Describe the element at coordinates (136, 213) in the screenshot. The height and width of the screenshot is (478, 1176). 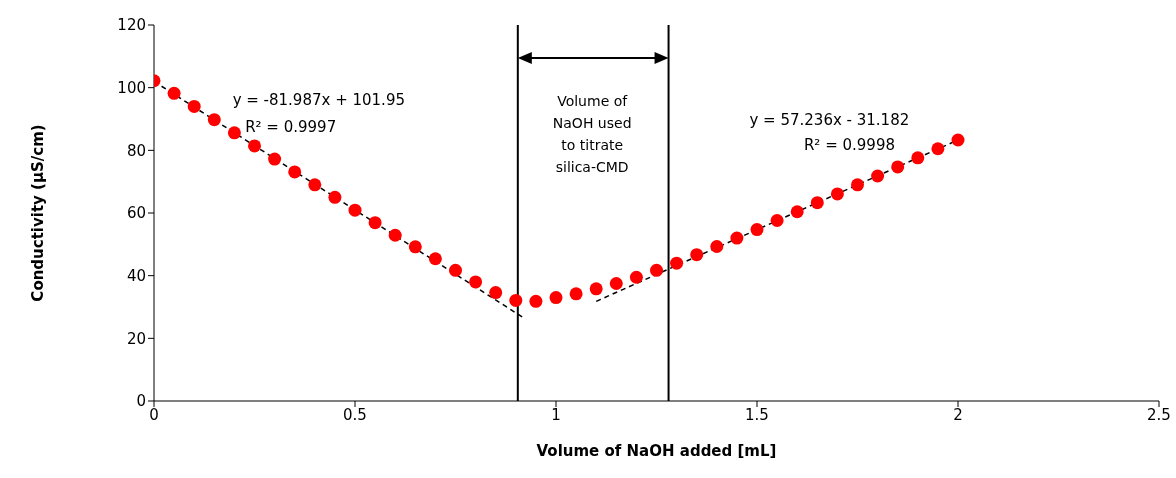
I see `y-tick-label: 60` at that location.